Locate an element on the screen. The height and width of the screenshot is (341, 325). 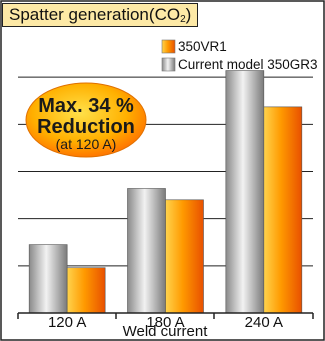
legend-swatch-350VR1 is located at coordinates (168, 46).